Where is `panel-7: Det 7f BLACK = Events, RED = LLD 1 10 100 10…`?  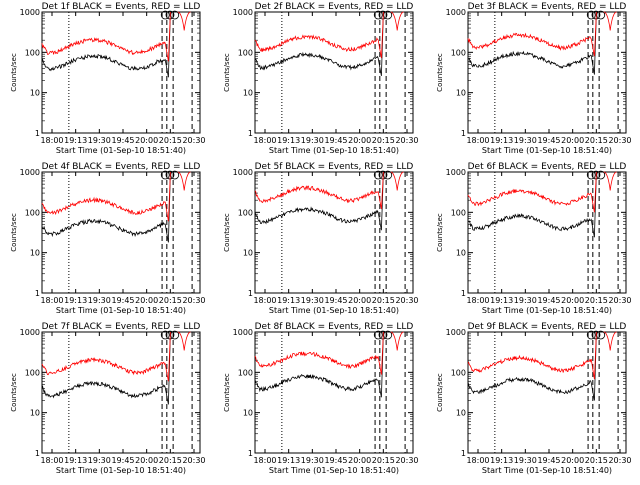
panel-7: Det 7f BLACK = Events, RED = LLD 1 10 100 10… is located at coordinates (108, 398).